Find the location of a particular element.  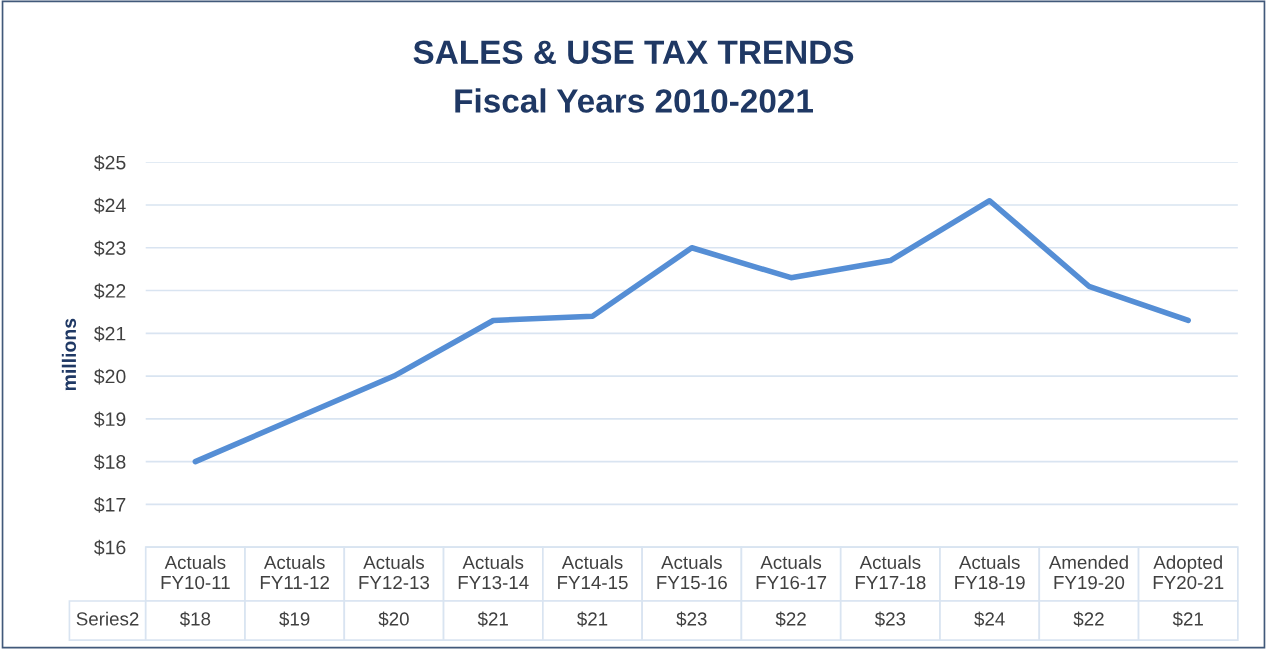

x-tick-label: Actuals FY13-14 is located at coordinates (493, 572).